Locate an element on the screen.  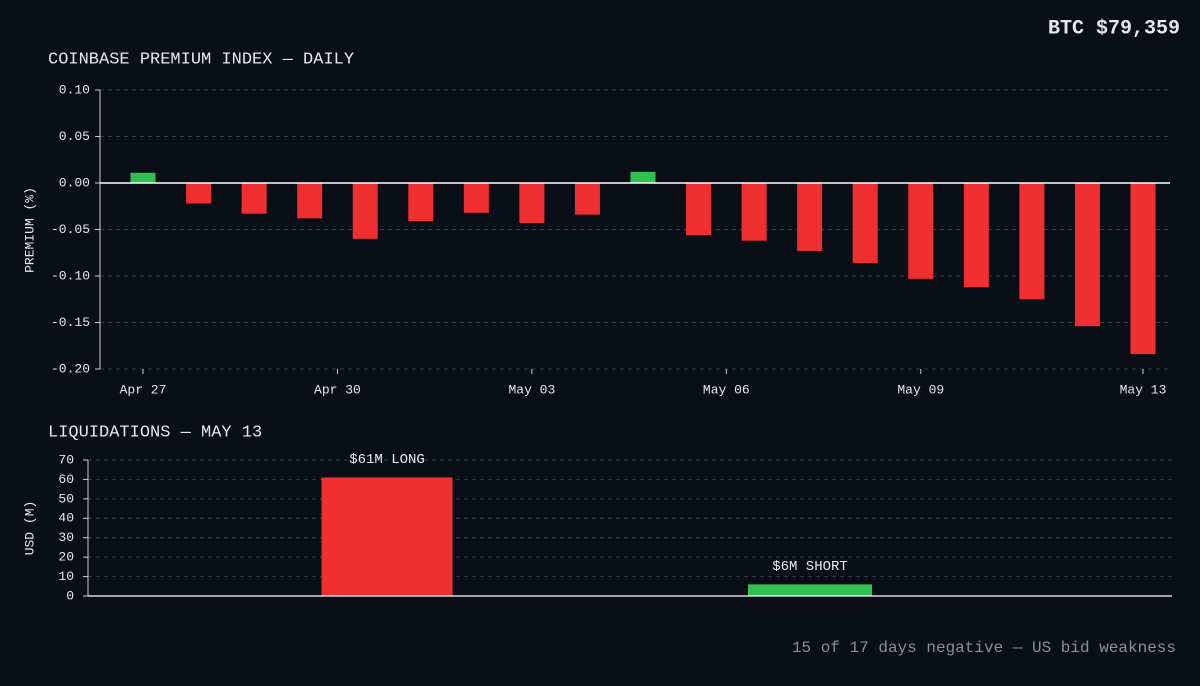
y-tick-label: -0.05 is located at coordinates (70, 229).